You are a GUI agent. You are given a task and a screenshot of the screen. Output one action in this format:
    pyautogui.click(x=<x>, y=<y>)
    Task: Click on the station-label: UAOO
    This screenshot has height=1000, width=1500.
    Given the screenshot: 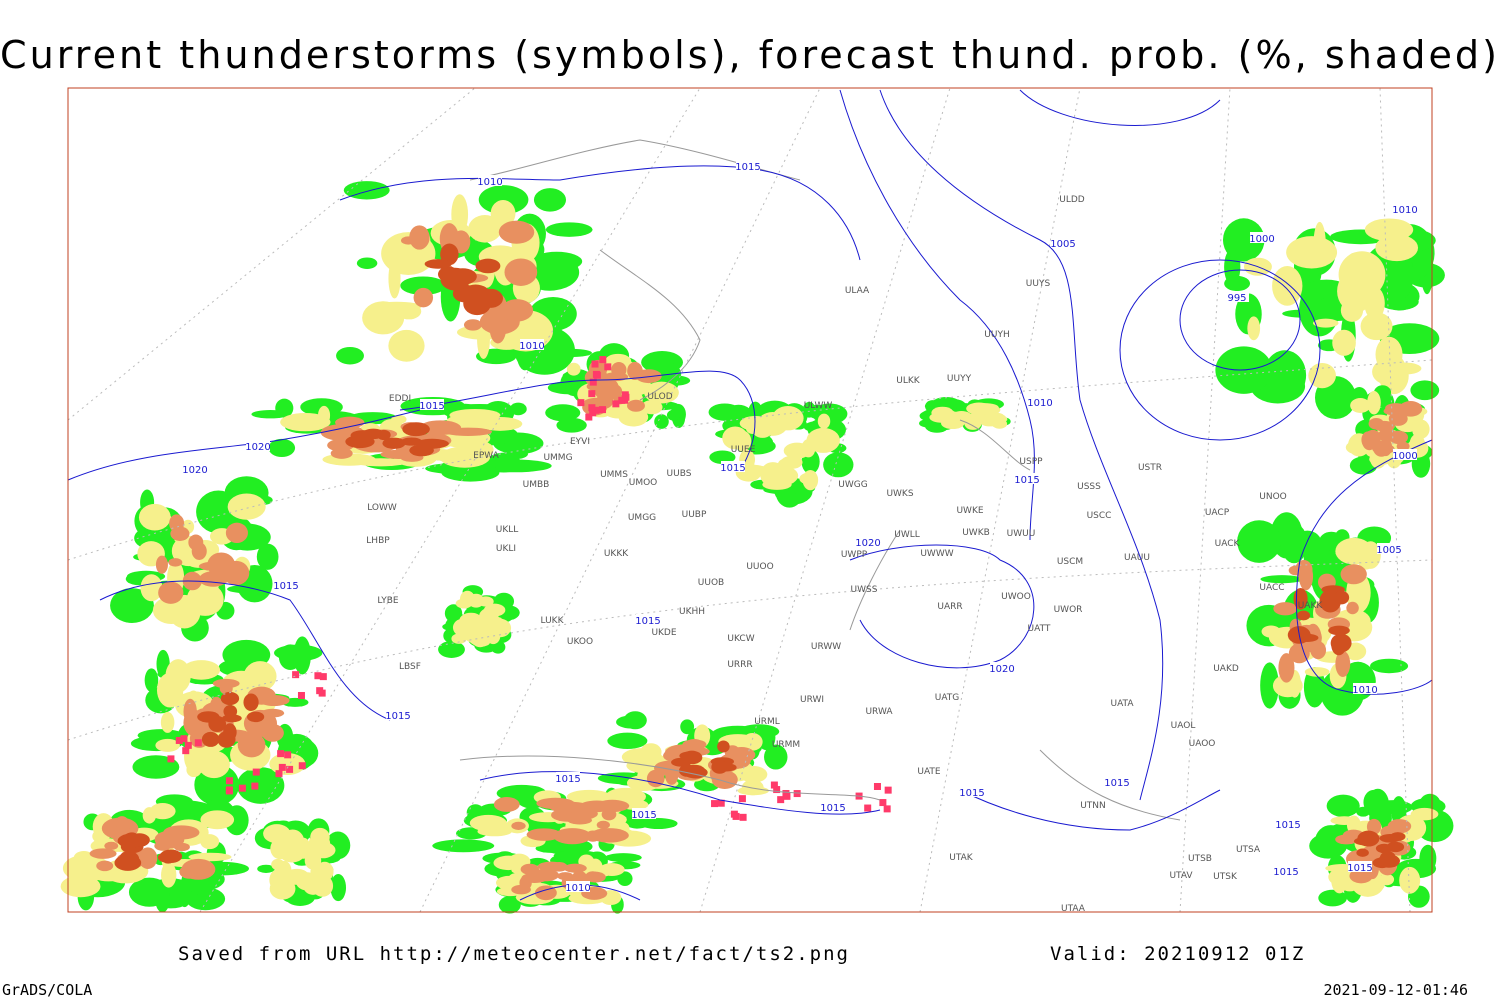 What is the action you would take?
    pyautogui.click(x=1202, y=744)
    